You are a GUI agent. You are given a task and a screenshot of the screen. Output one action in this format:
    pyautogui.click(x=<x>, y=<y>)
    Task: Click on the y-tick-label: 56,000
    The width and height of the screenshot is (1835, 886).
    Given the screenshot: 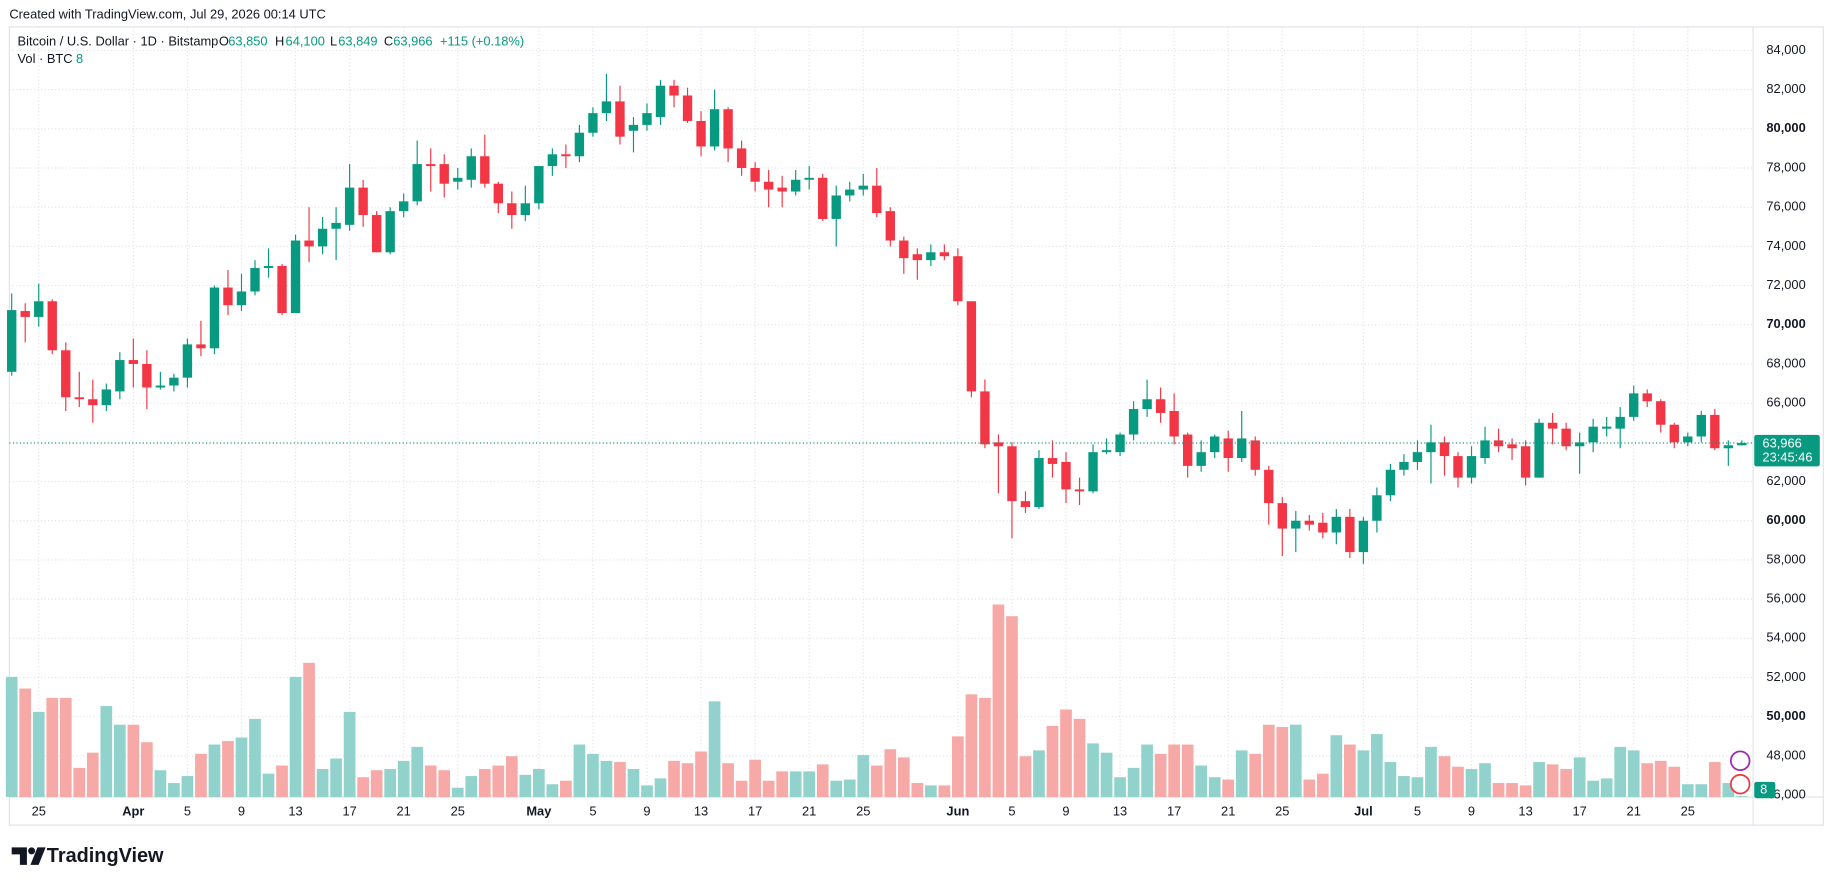 What is the action you would take?
    pyautogui.click(x=1785, y=598)
    